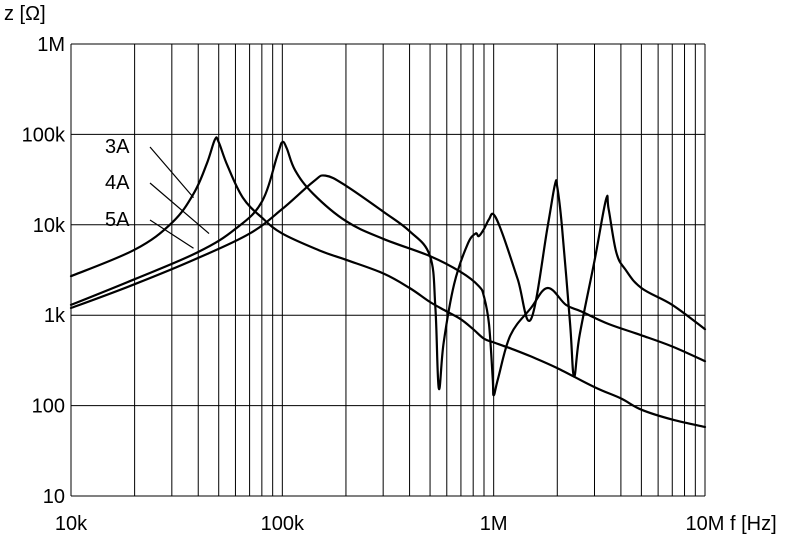 This screenshot has width=790, height=541. What do you see at coordinates (44, 135) in the screenshot?
I see `y-tick-label: 100k` at bounding box center [44, 135].